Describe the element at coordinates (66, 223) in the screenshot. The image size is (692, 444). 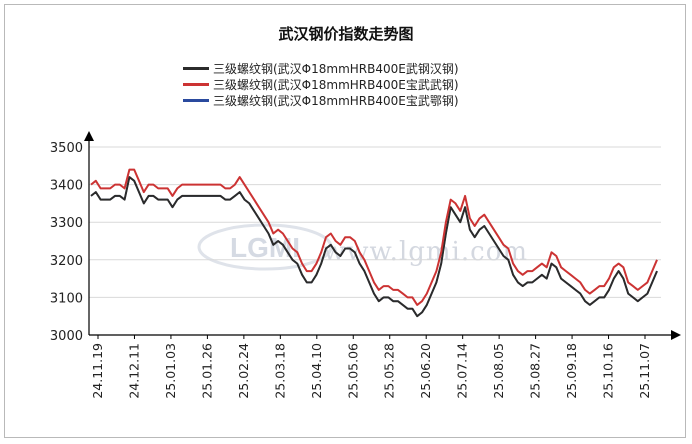
I see `y-tick-label: 3300` at that location.